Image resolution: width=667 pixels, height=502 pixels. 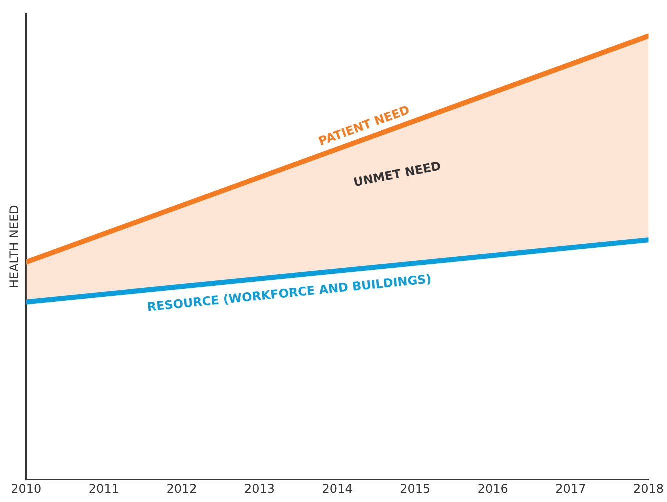 What do you see at coordinates (289, 293) in the screenshot?
I see `text: RESOURCE (WORKFORCE AND BUILDINGS)` at bounding box center [289, 293].